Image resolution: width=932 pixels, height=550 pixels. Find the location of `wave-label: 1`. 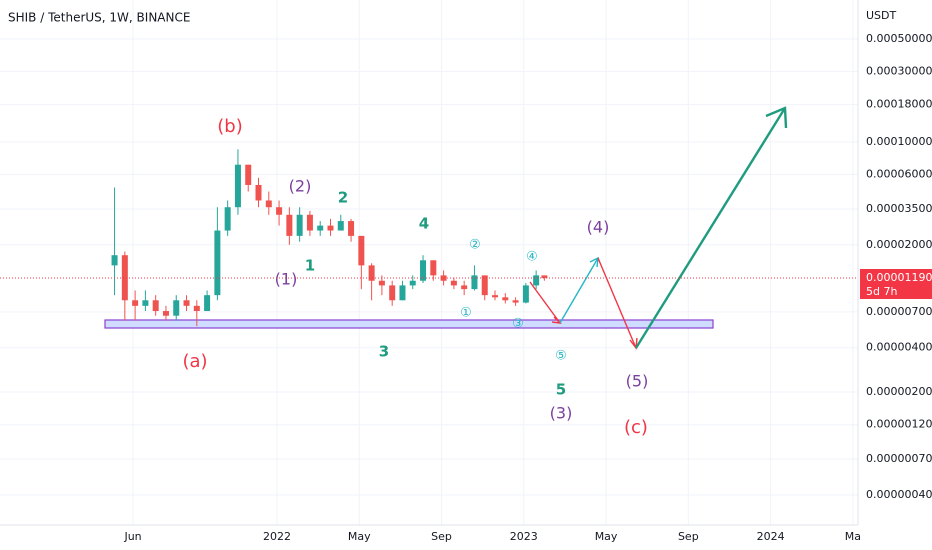

wave-label: 1 is located at coordinates (310, 266).